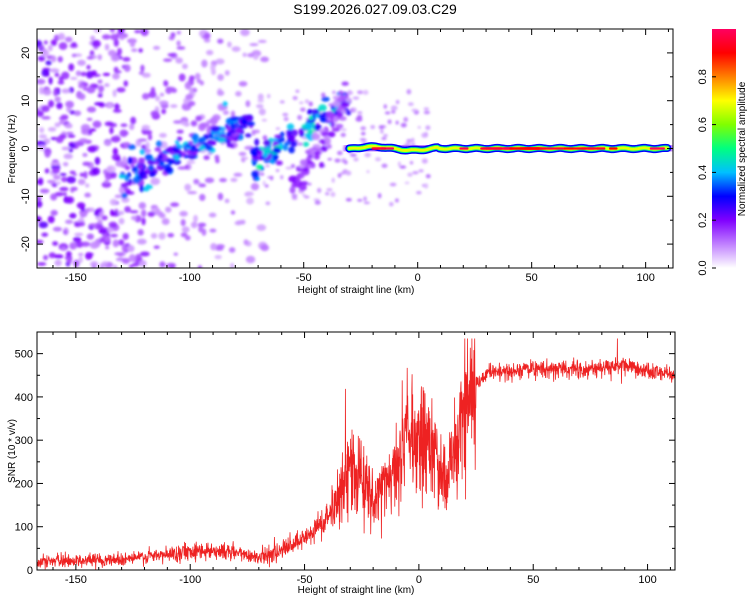 The image size is (750, 600). I want to click on x-tick-label: 0, so click(419, 580).